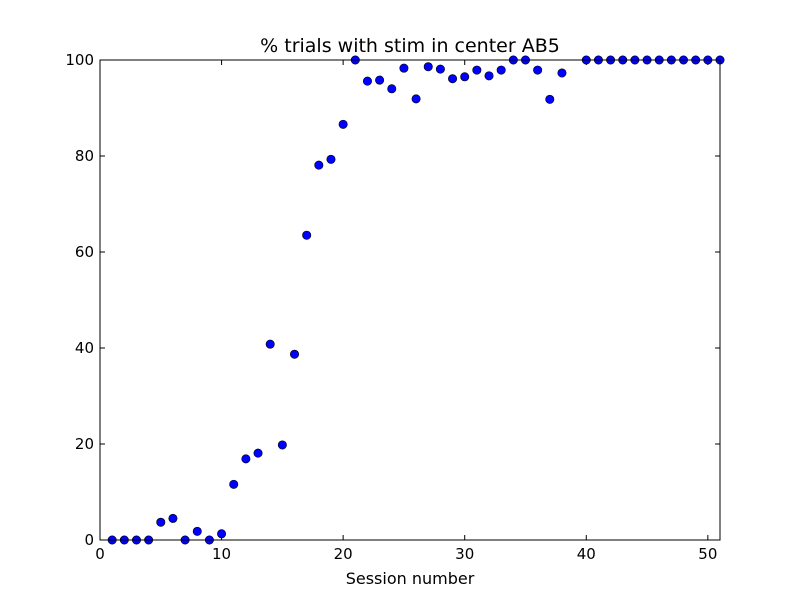 Image resolution: width=800 pixels, height=600 pixels. What do you see at coordinates (89, 540) in the screenshot?
I see `y-tick-label: 0` at bounding box center [89, 540].